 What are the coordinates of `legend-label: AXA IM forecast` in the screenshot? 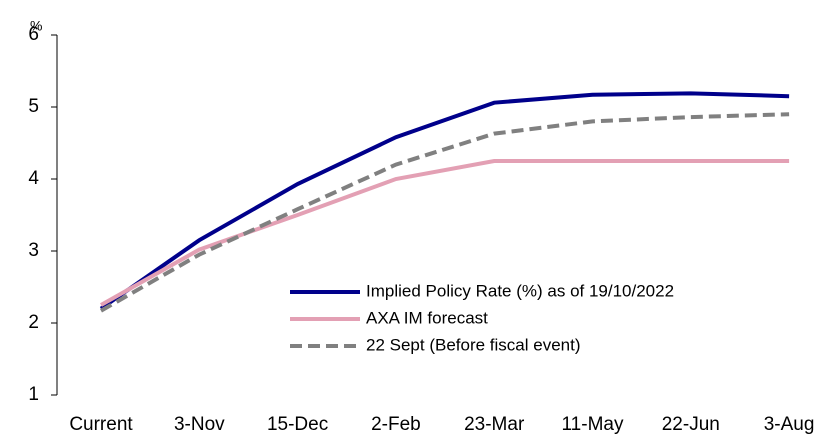 It's located at (427, 317).